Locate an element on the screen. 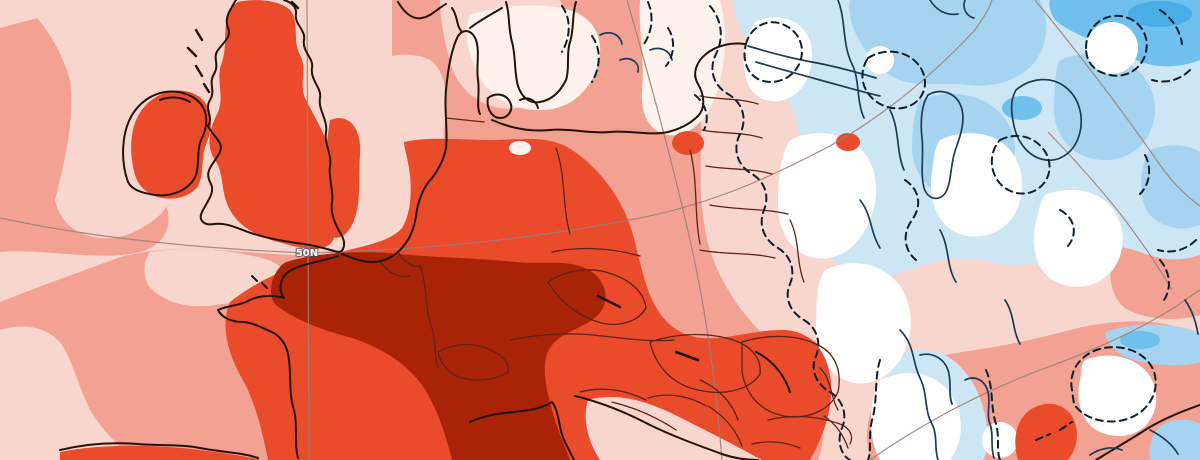 The height and width of the screenshot is (460, 1200). hebrides-coast is located at coordinates (243, 47).